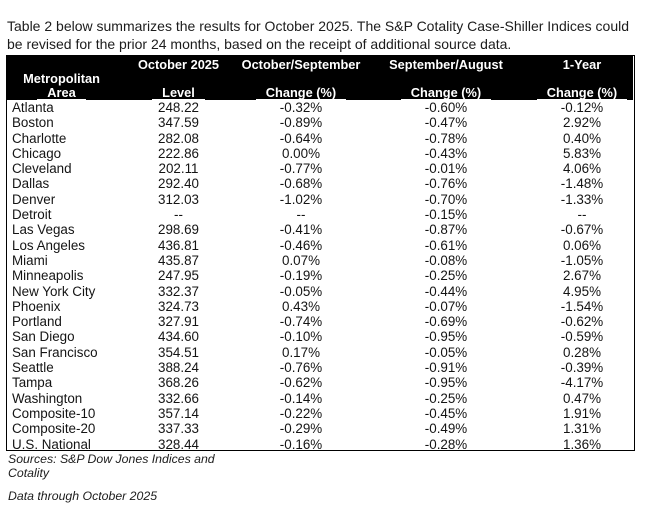 The image size is (663, 507). I want to click on cell-oct-sep-change: -0.22%, so click(301, 413).